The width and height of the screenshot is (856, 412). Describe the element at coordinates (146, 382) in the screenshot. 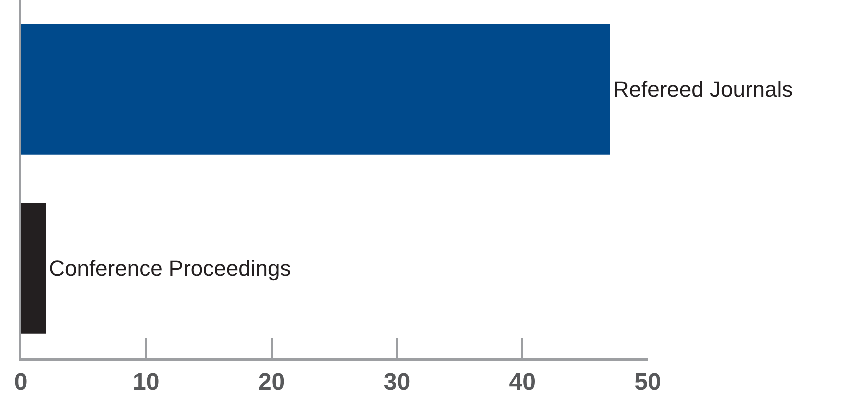

I see `x-tick-label: 10` at that location.